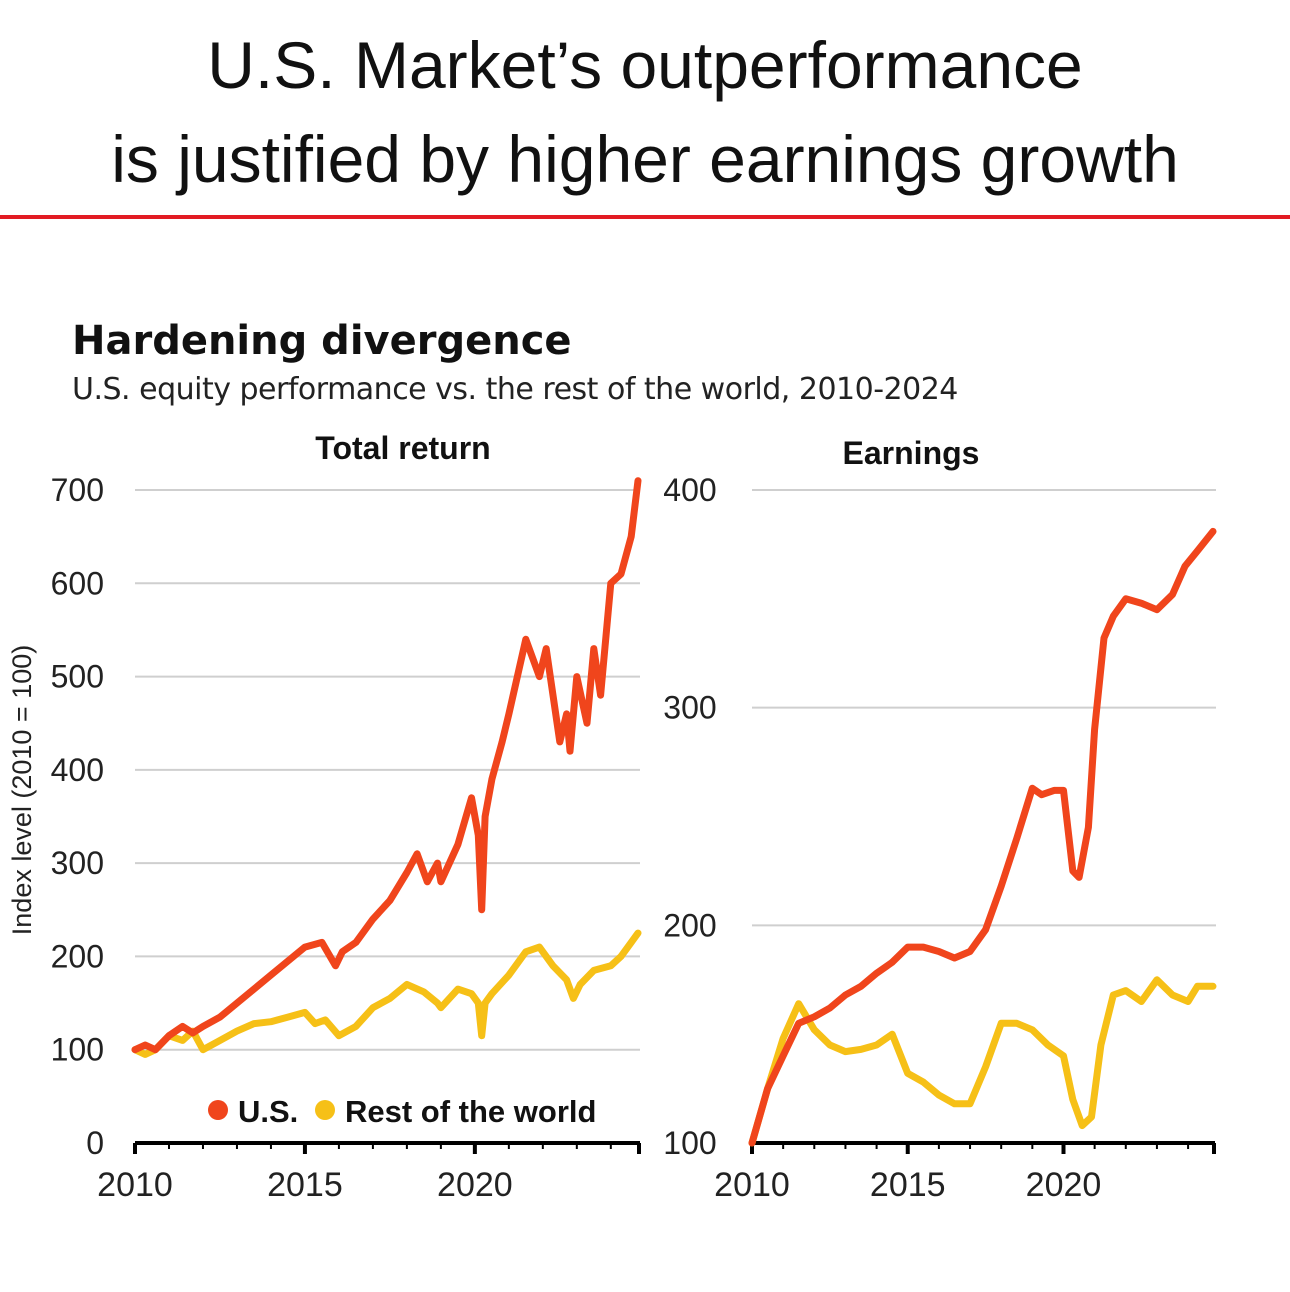 This screenshot has width=1290, height=1292. I want to click on headline-line-1: U.S. Market’s outperformance, so click(645, 65).